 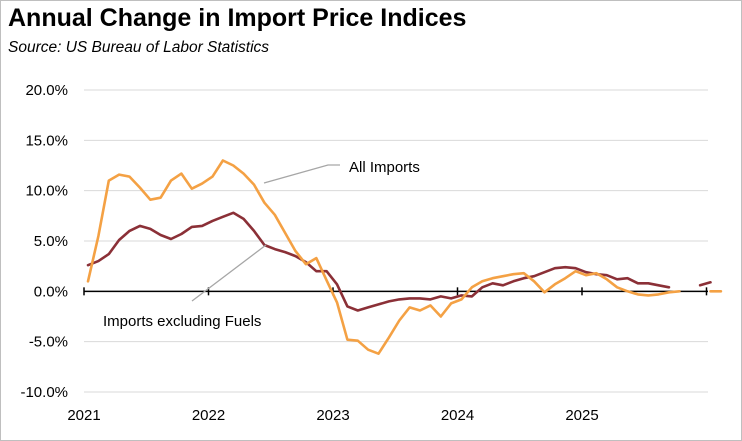 I want to click on x-tick-label: 2022, so click(x=208, y=415).